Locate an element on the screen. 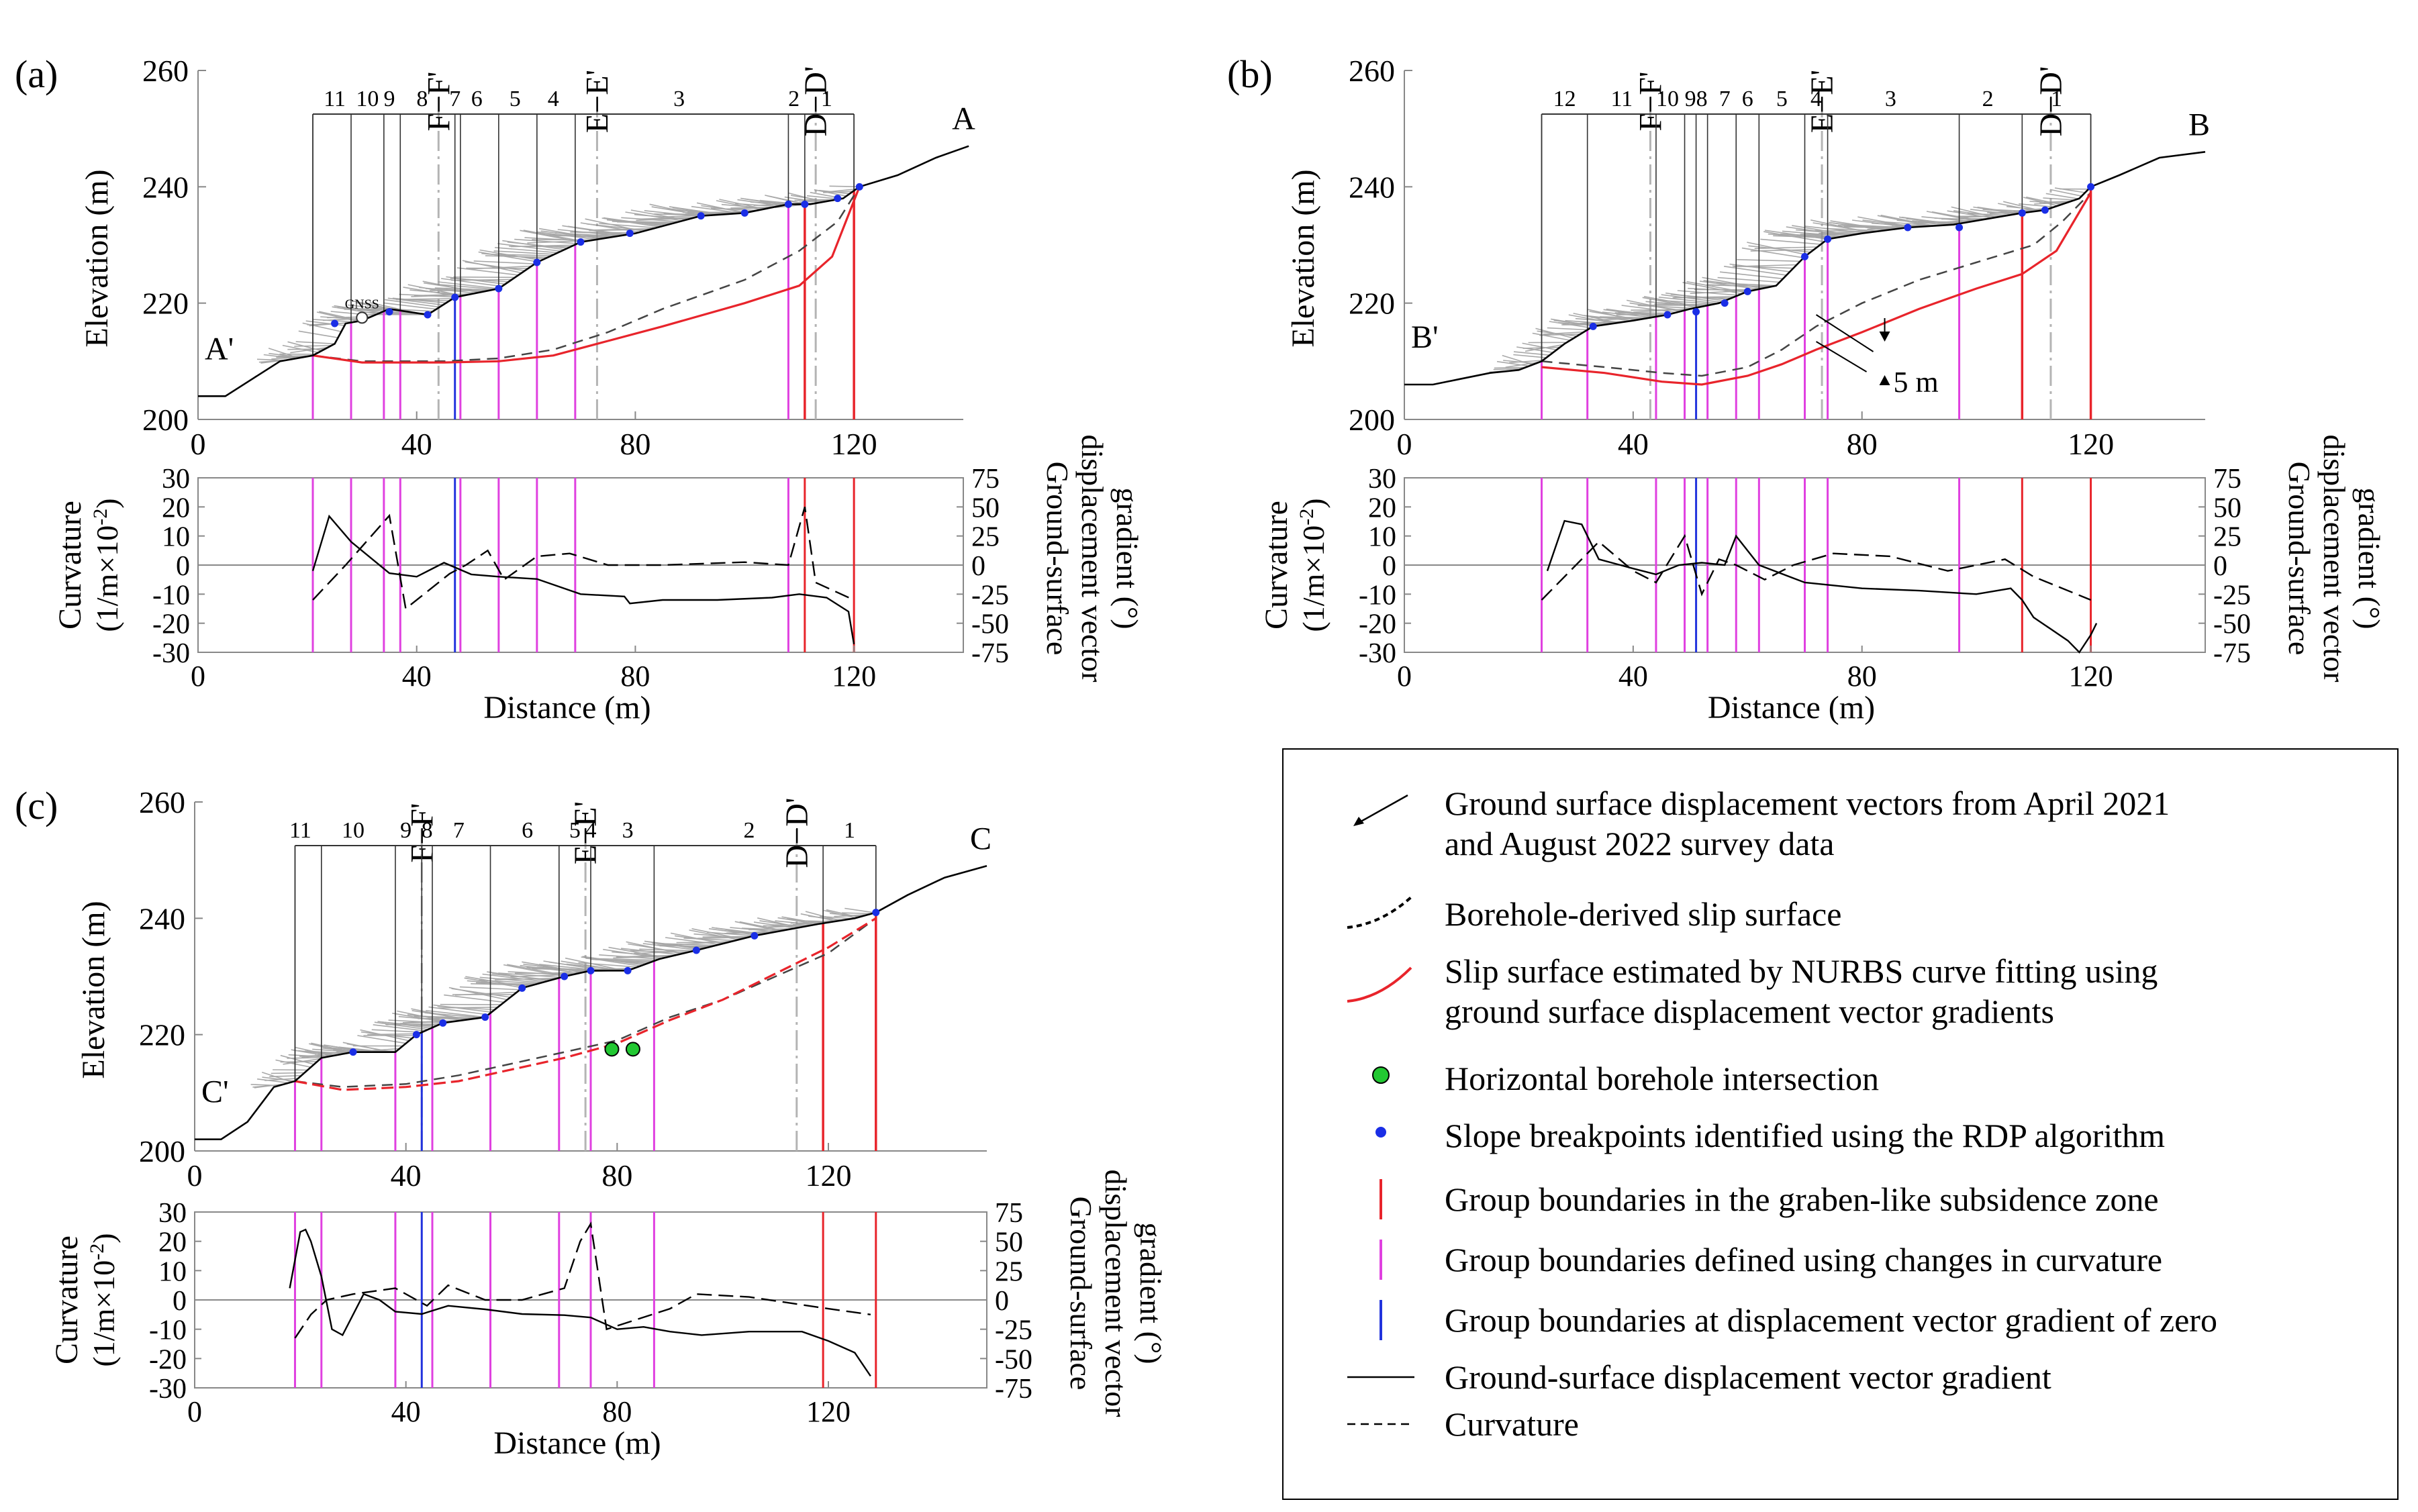  section-end-right: B is located at coordinates (2199, 124).